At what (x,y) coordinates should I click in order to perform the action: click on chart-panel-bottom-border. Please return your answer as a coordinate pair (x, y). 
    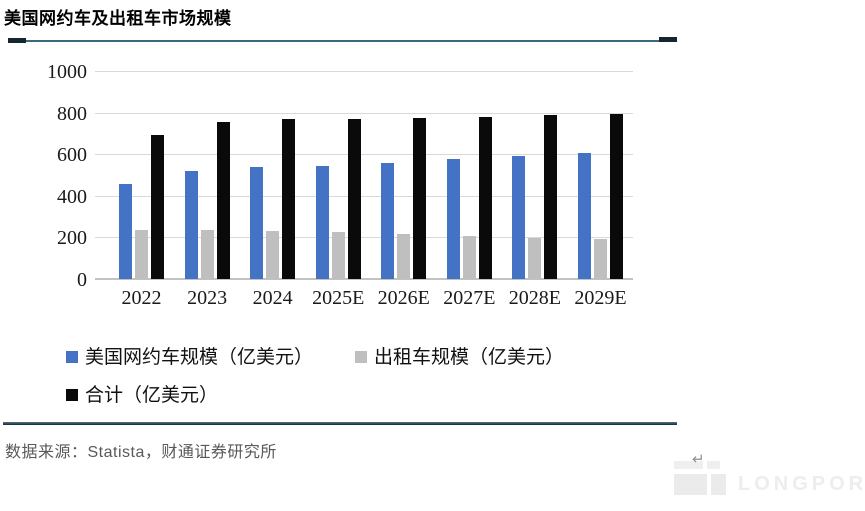
    Looking at the image, I should click on (340, 423).